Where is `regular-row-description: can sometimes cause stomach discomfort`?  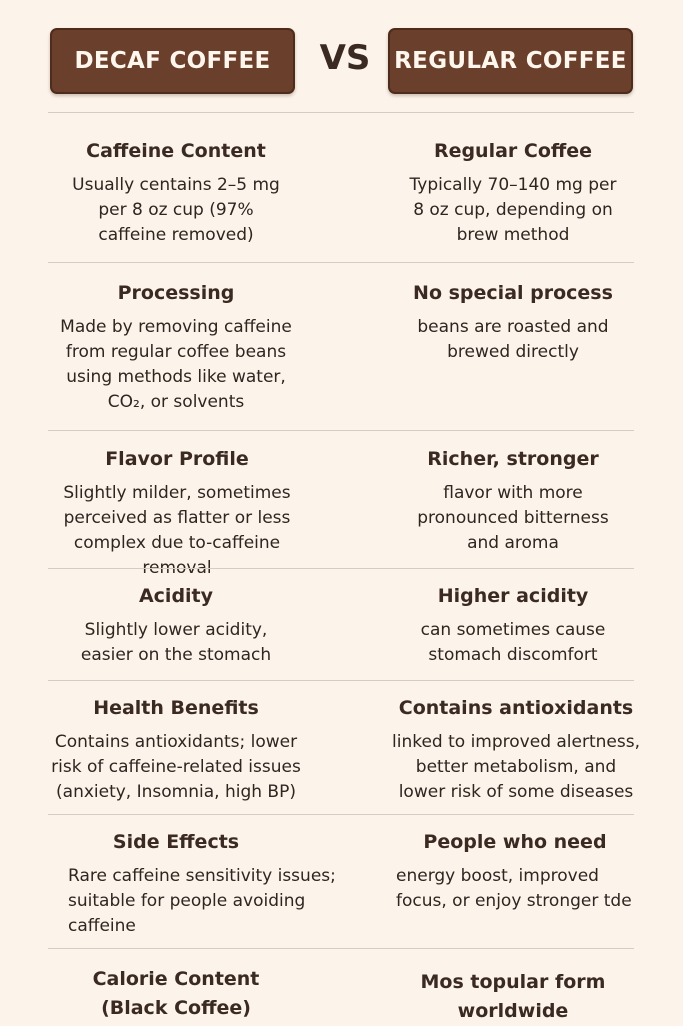 regular-row-description: can sometimes cause stomach discomfort is located at coordinates (513, 642).